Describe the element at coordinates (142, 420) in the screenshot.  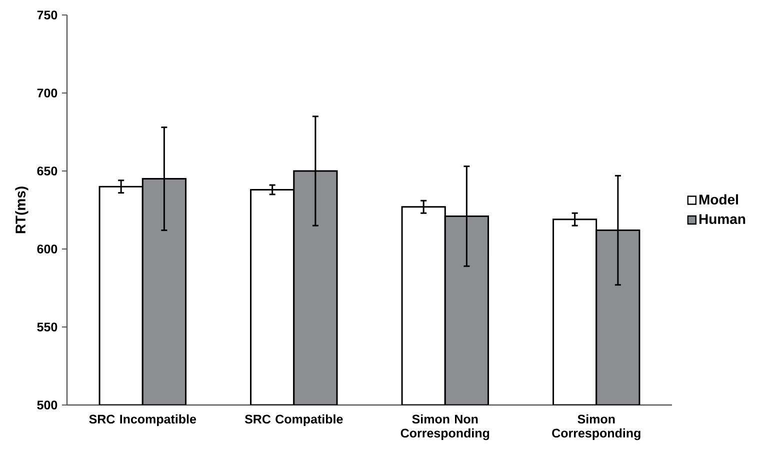
I see `x-tick-label: SRC Incompatible` at that location.